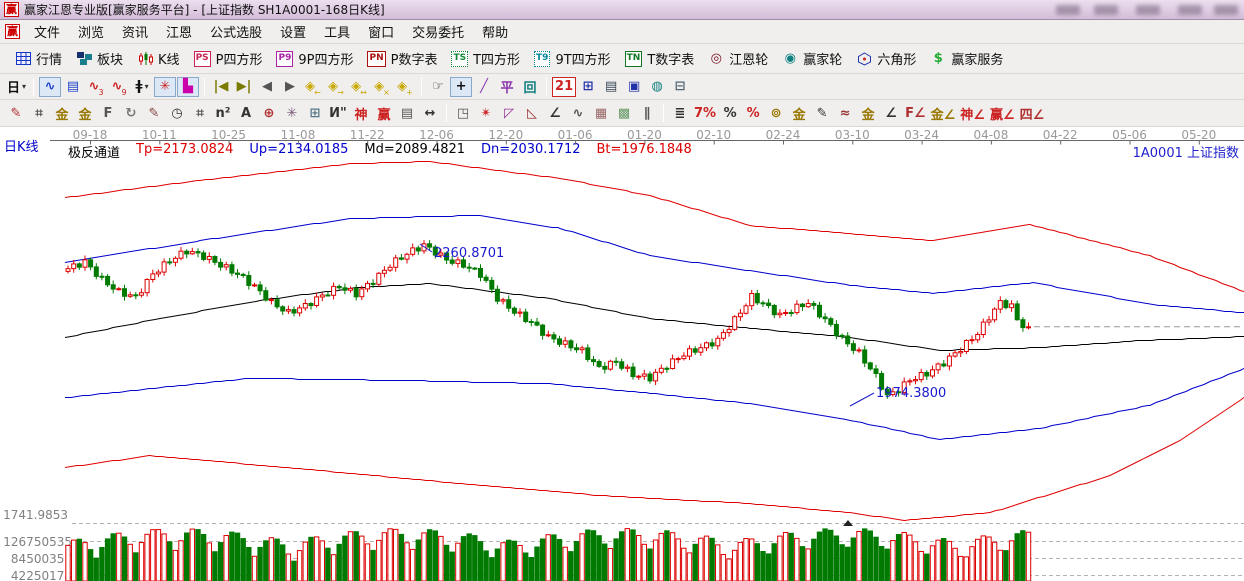  I want to click on pen-black-button: ✎, so click(822, 113).